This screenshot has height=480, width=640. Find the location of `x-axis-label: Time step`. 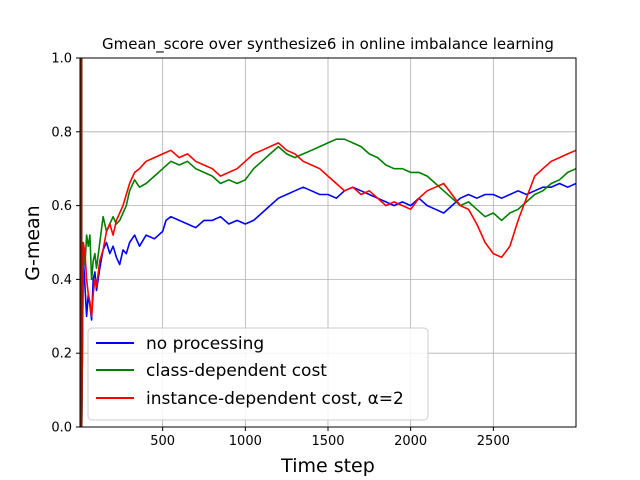

x-axis-label: Time step is located at coordinates (327, 466).